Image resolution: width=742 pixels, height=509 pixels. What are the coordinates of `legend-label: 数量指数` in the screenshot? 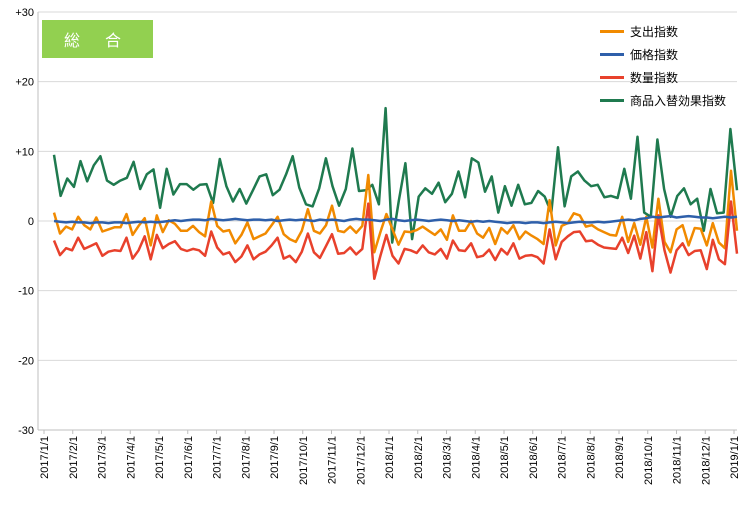 It's located at (654, 78).